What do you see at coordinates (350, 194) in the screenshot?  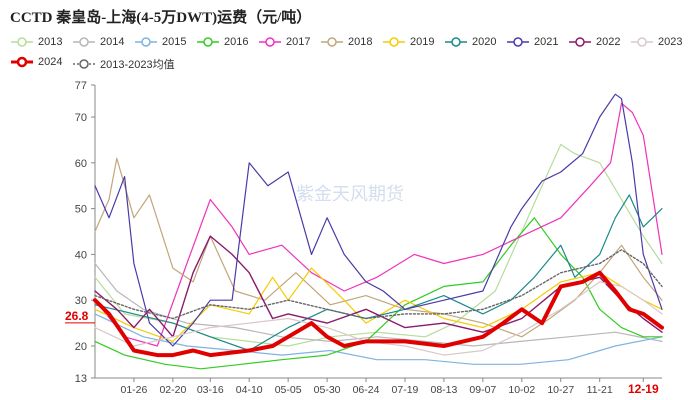 I see `watermark: 紫金天风期货` at bounding box center [350, 194].